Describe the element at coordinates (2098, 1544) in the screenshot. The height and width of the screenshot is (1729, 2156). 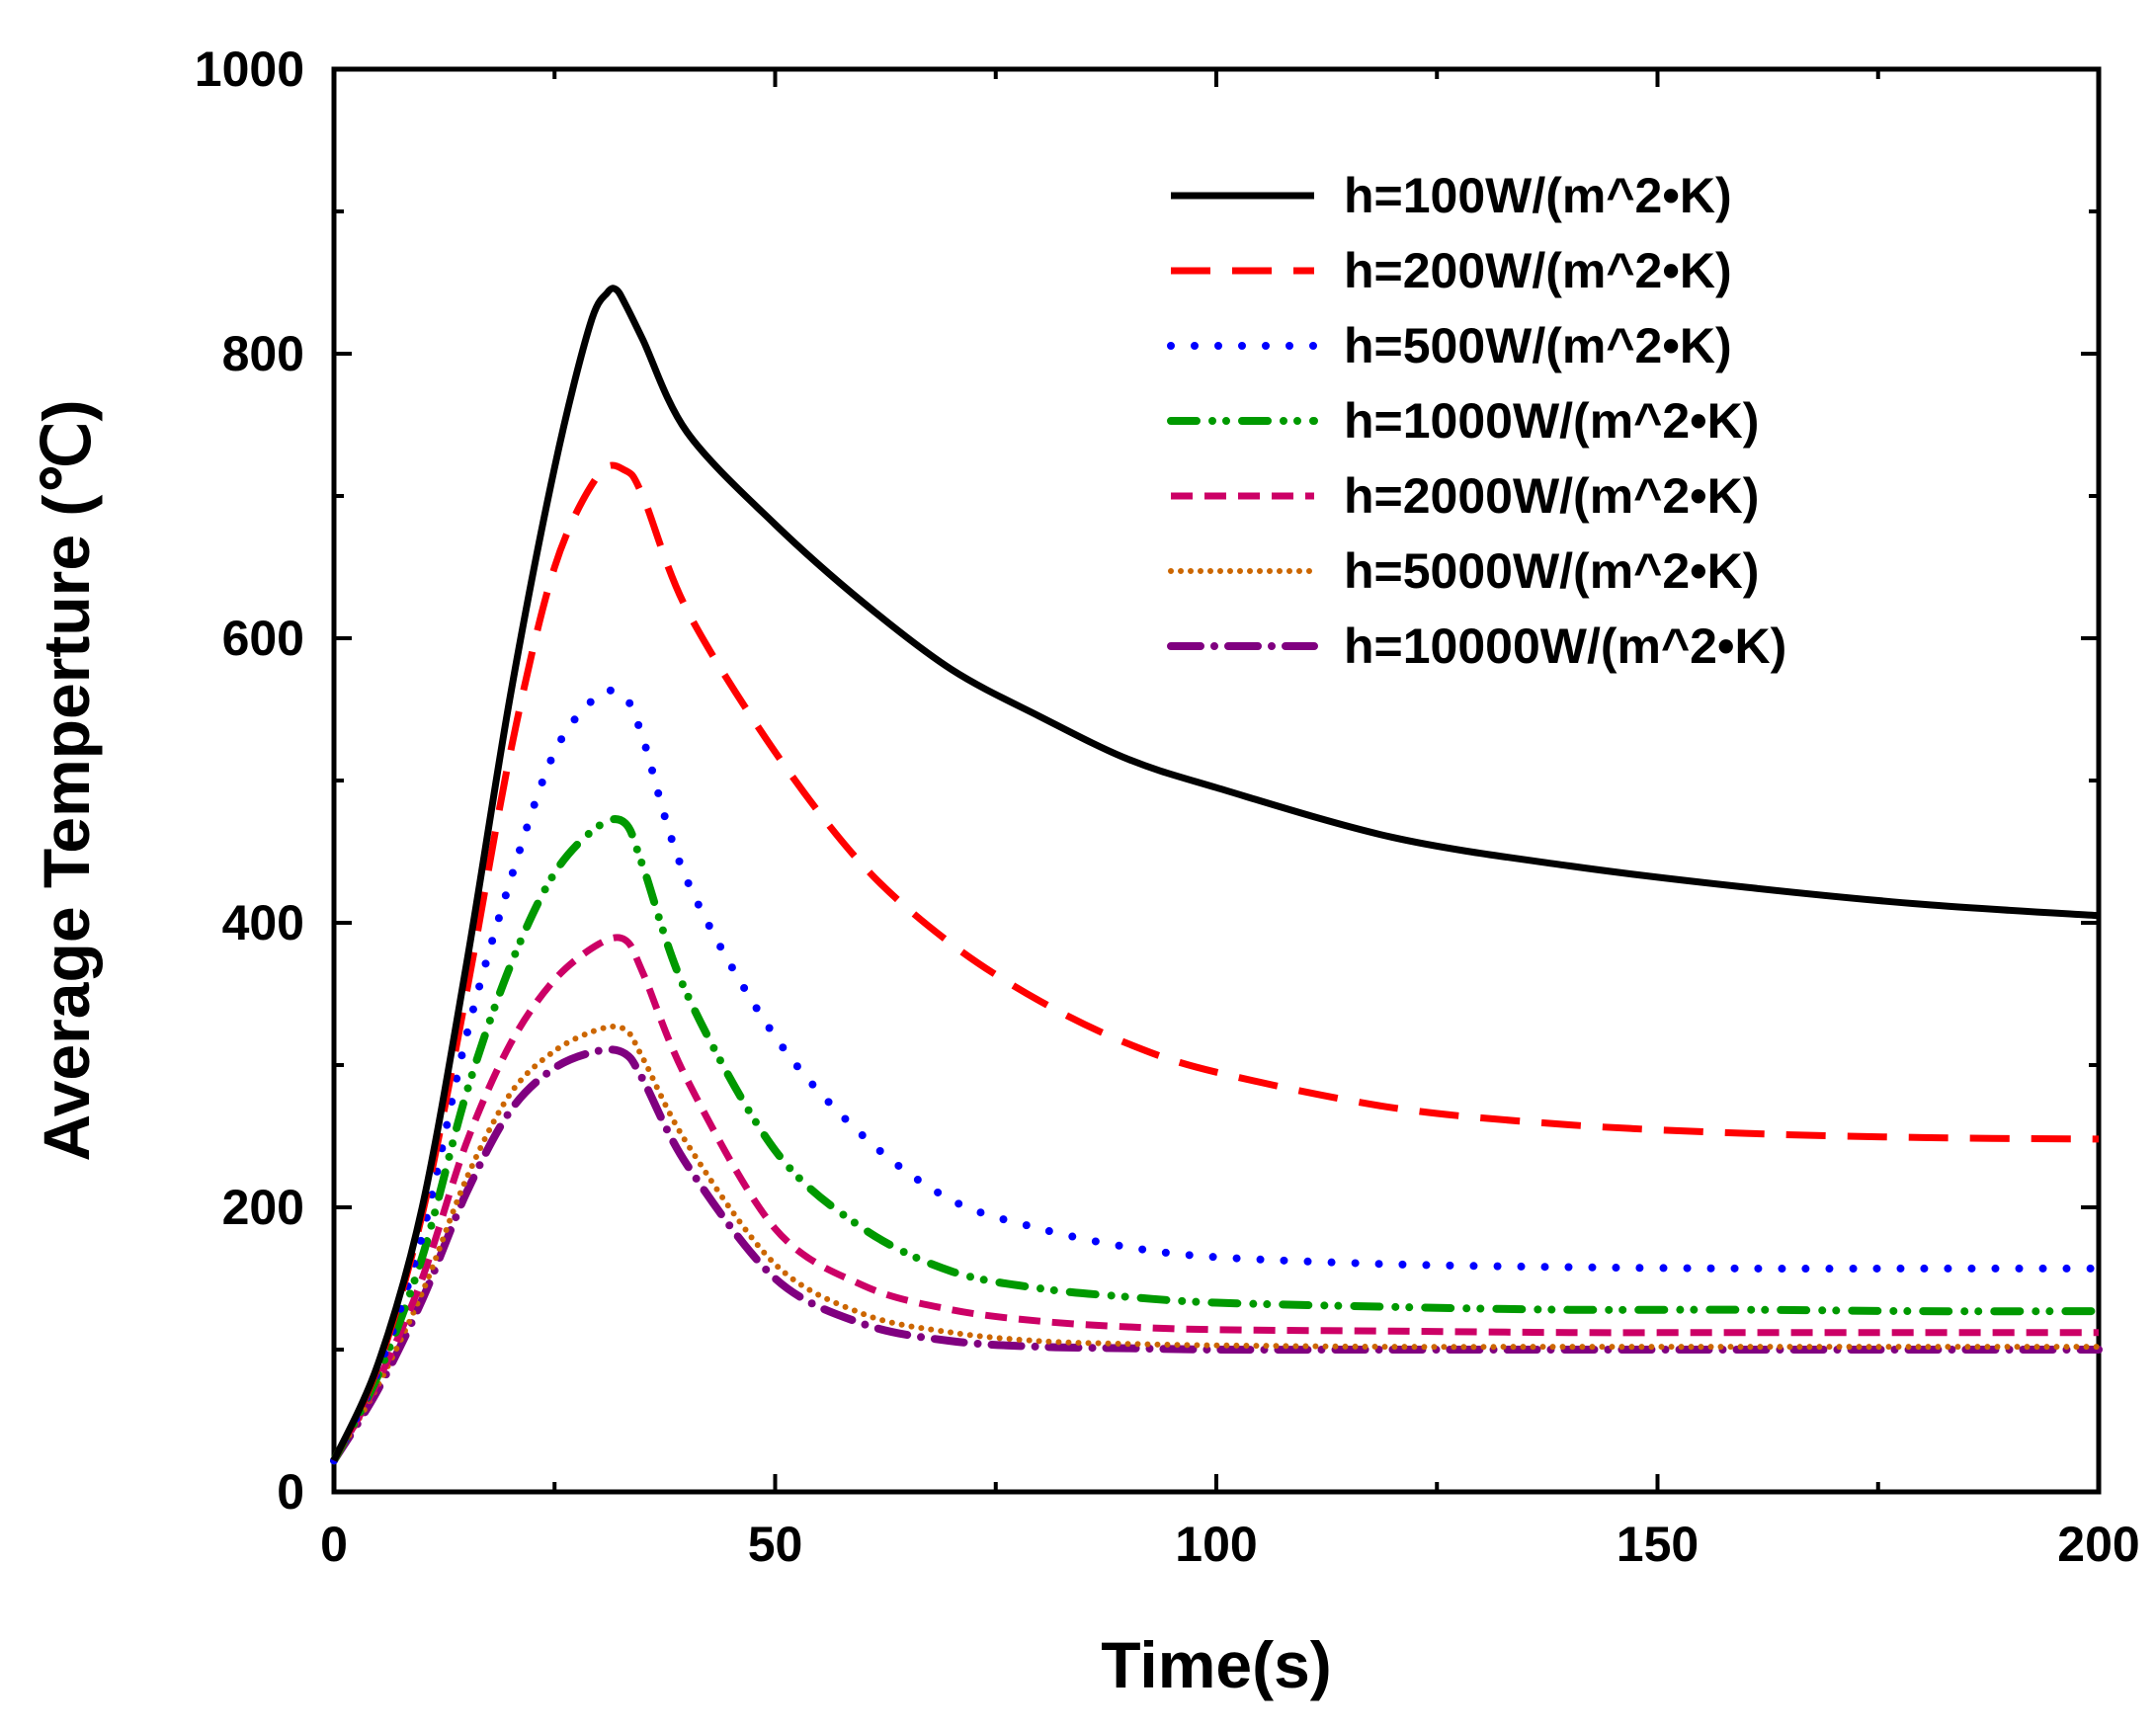
I see `x-tick-label: 200` at that location.